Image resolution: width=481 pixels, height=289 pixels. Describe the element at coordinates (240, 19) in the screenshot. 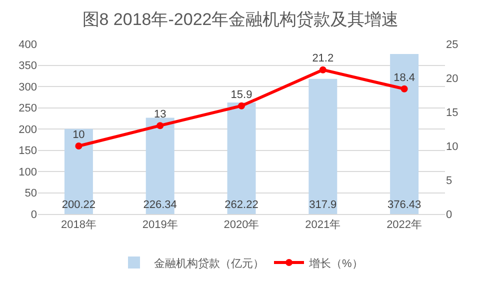

I see `chart-title: 图8 2018年-2022年金融机构贷款及其增速` at that location.